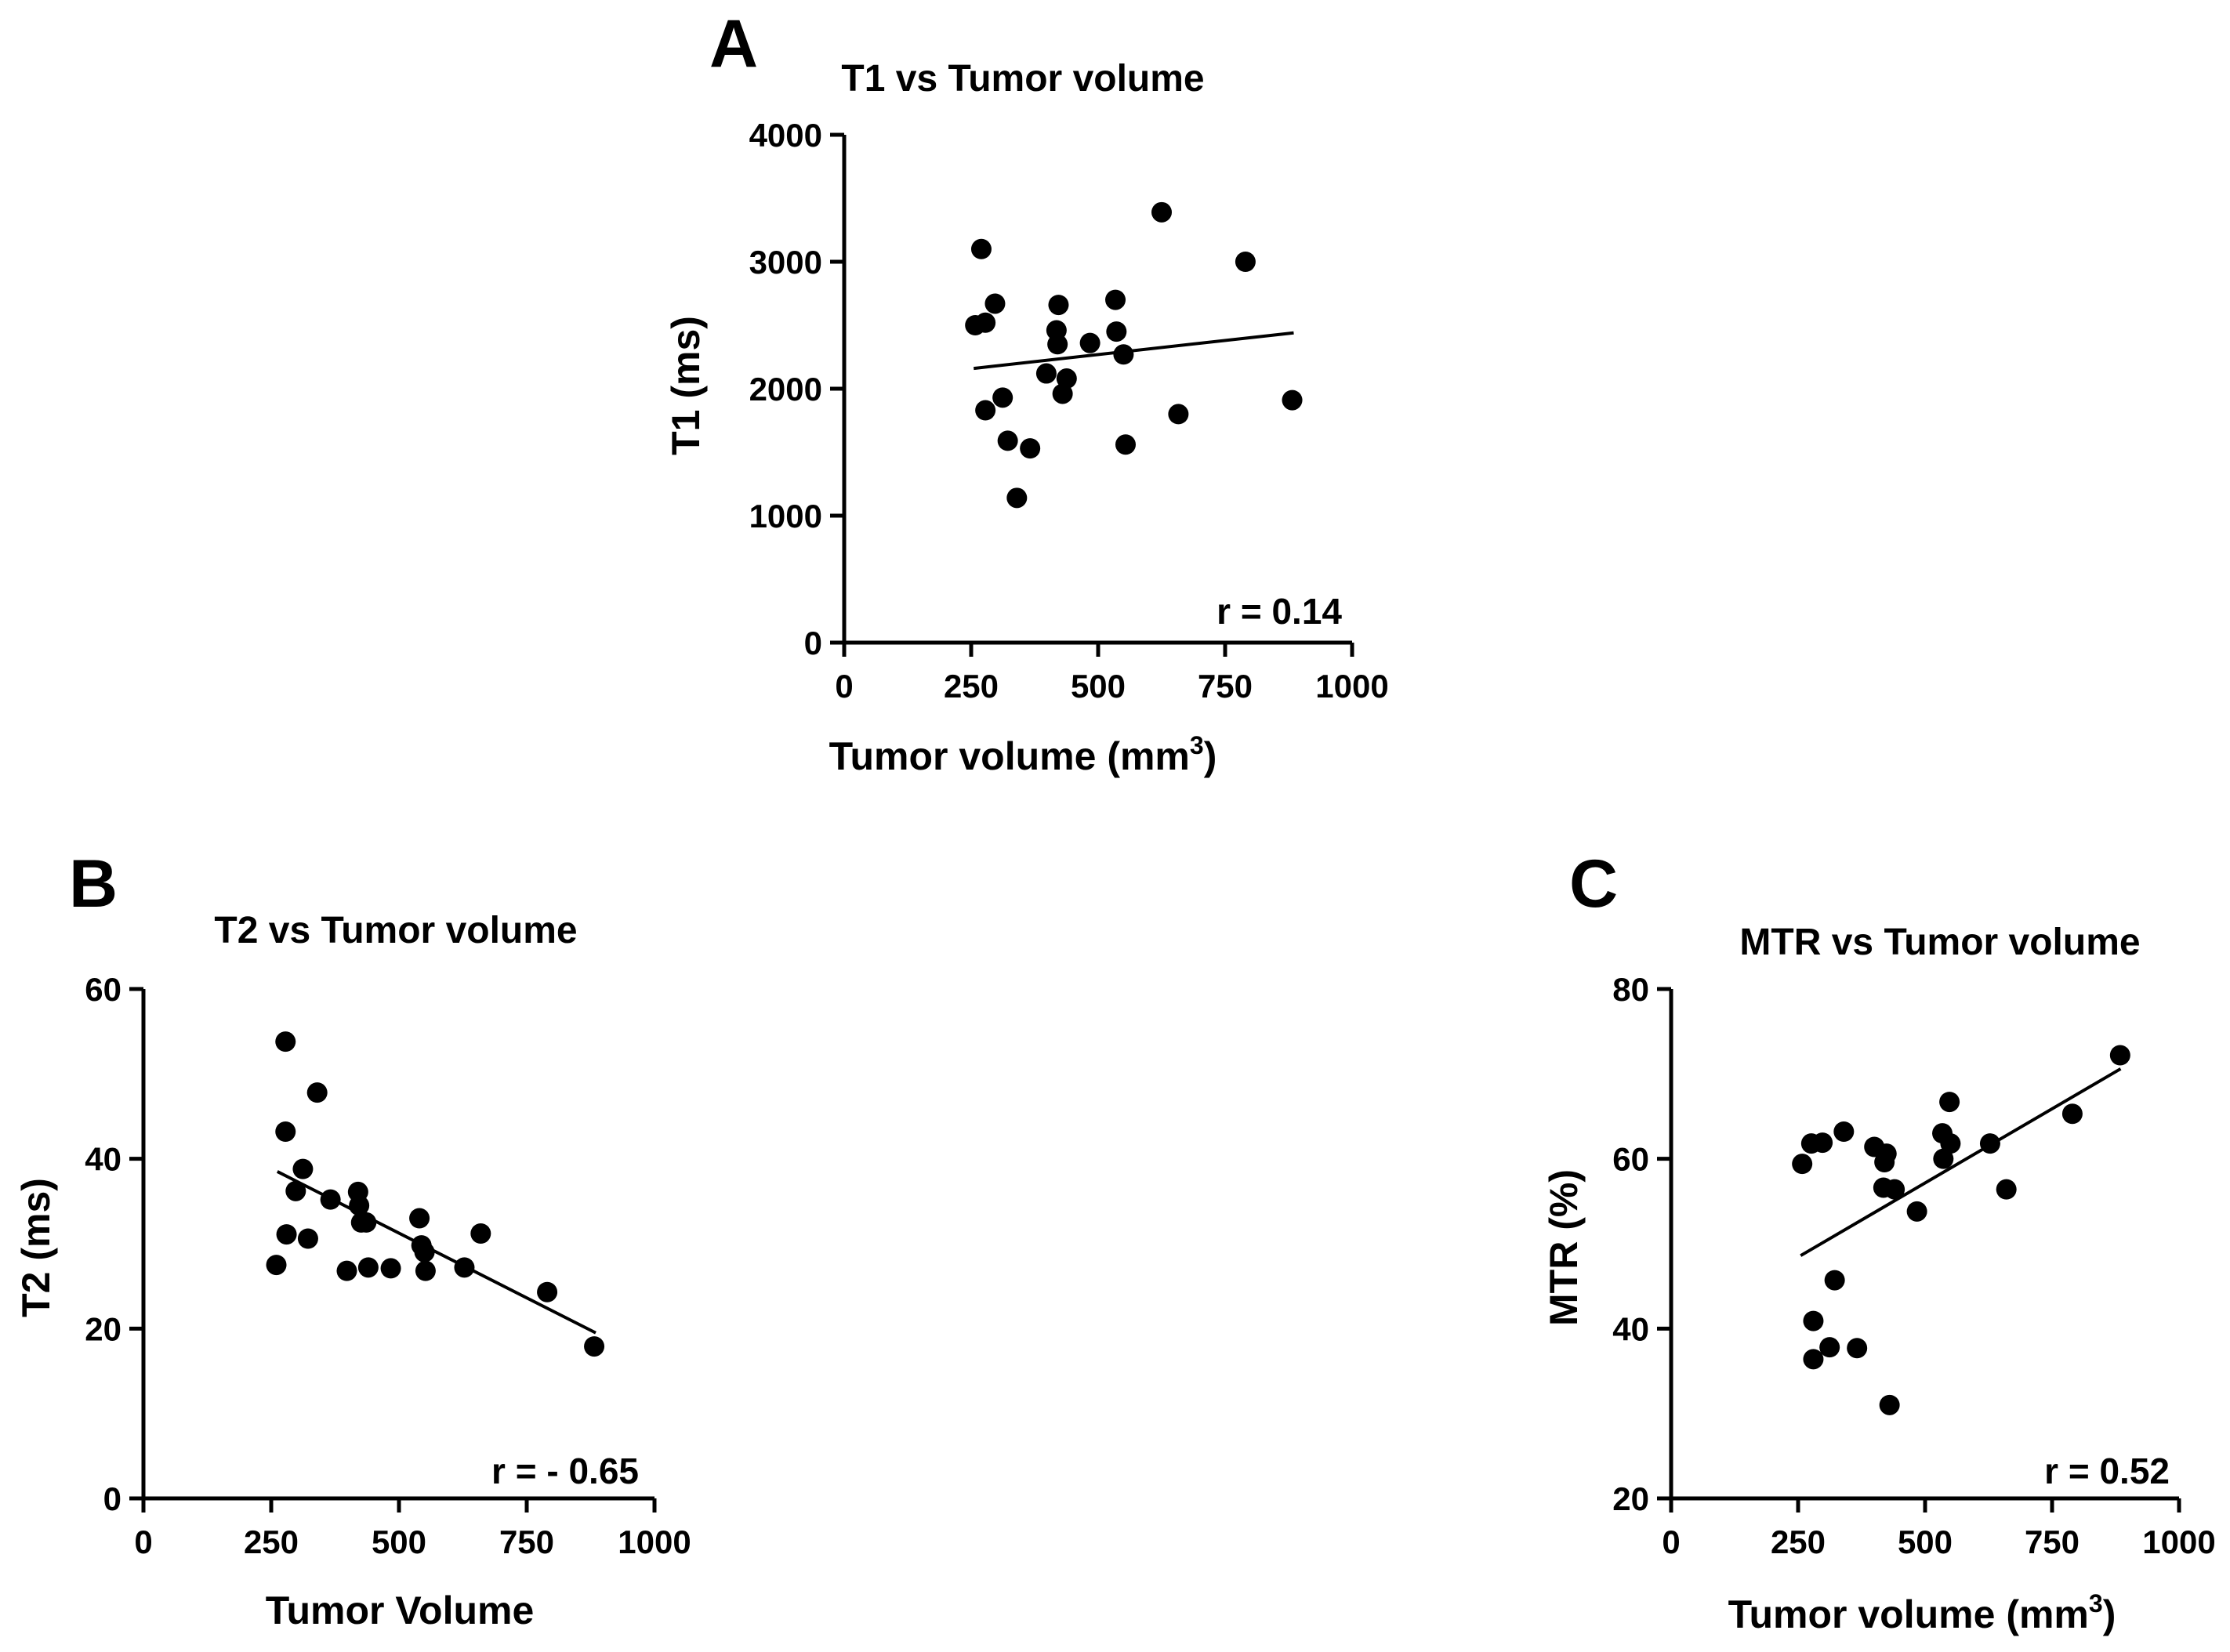  What do you see at coordinates (103, 990) in the screenshot?
I see `y-tick-label-b-60: 60` at bounding box center [103, 990].